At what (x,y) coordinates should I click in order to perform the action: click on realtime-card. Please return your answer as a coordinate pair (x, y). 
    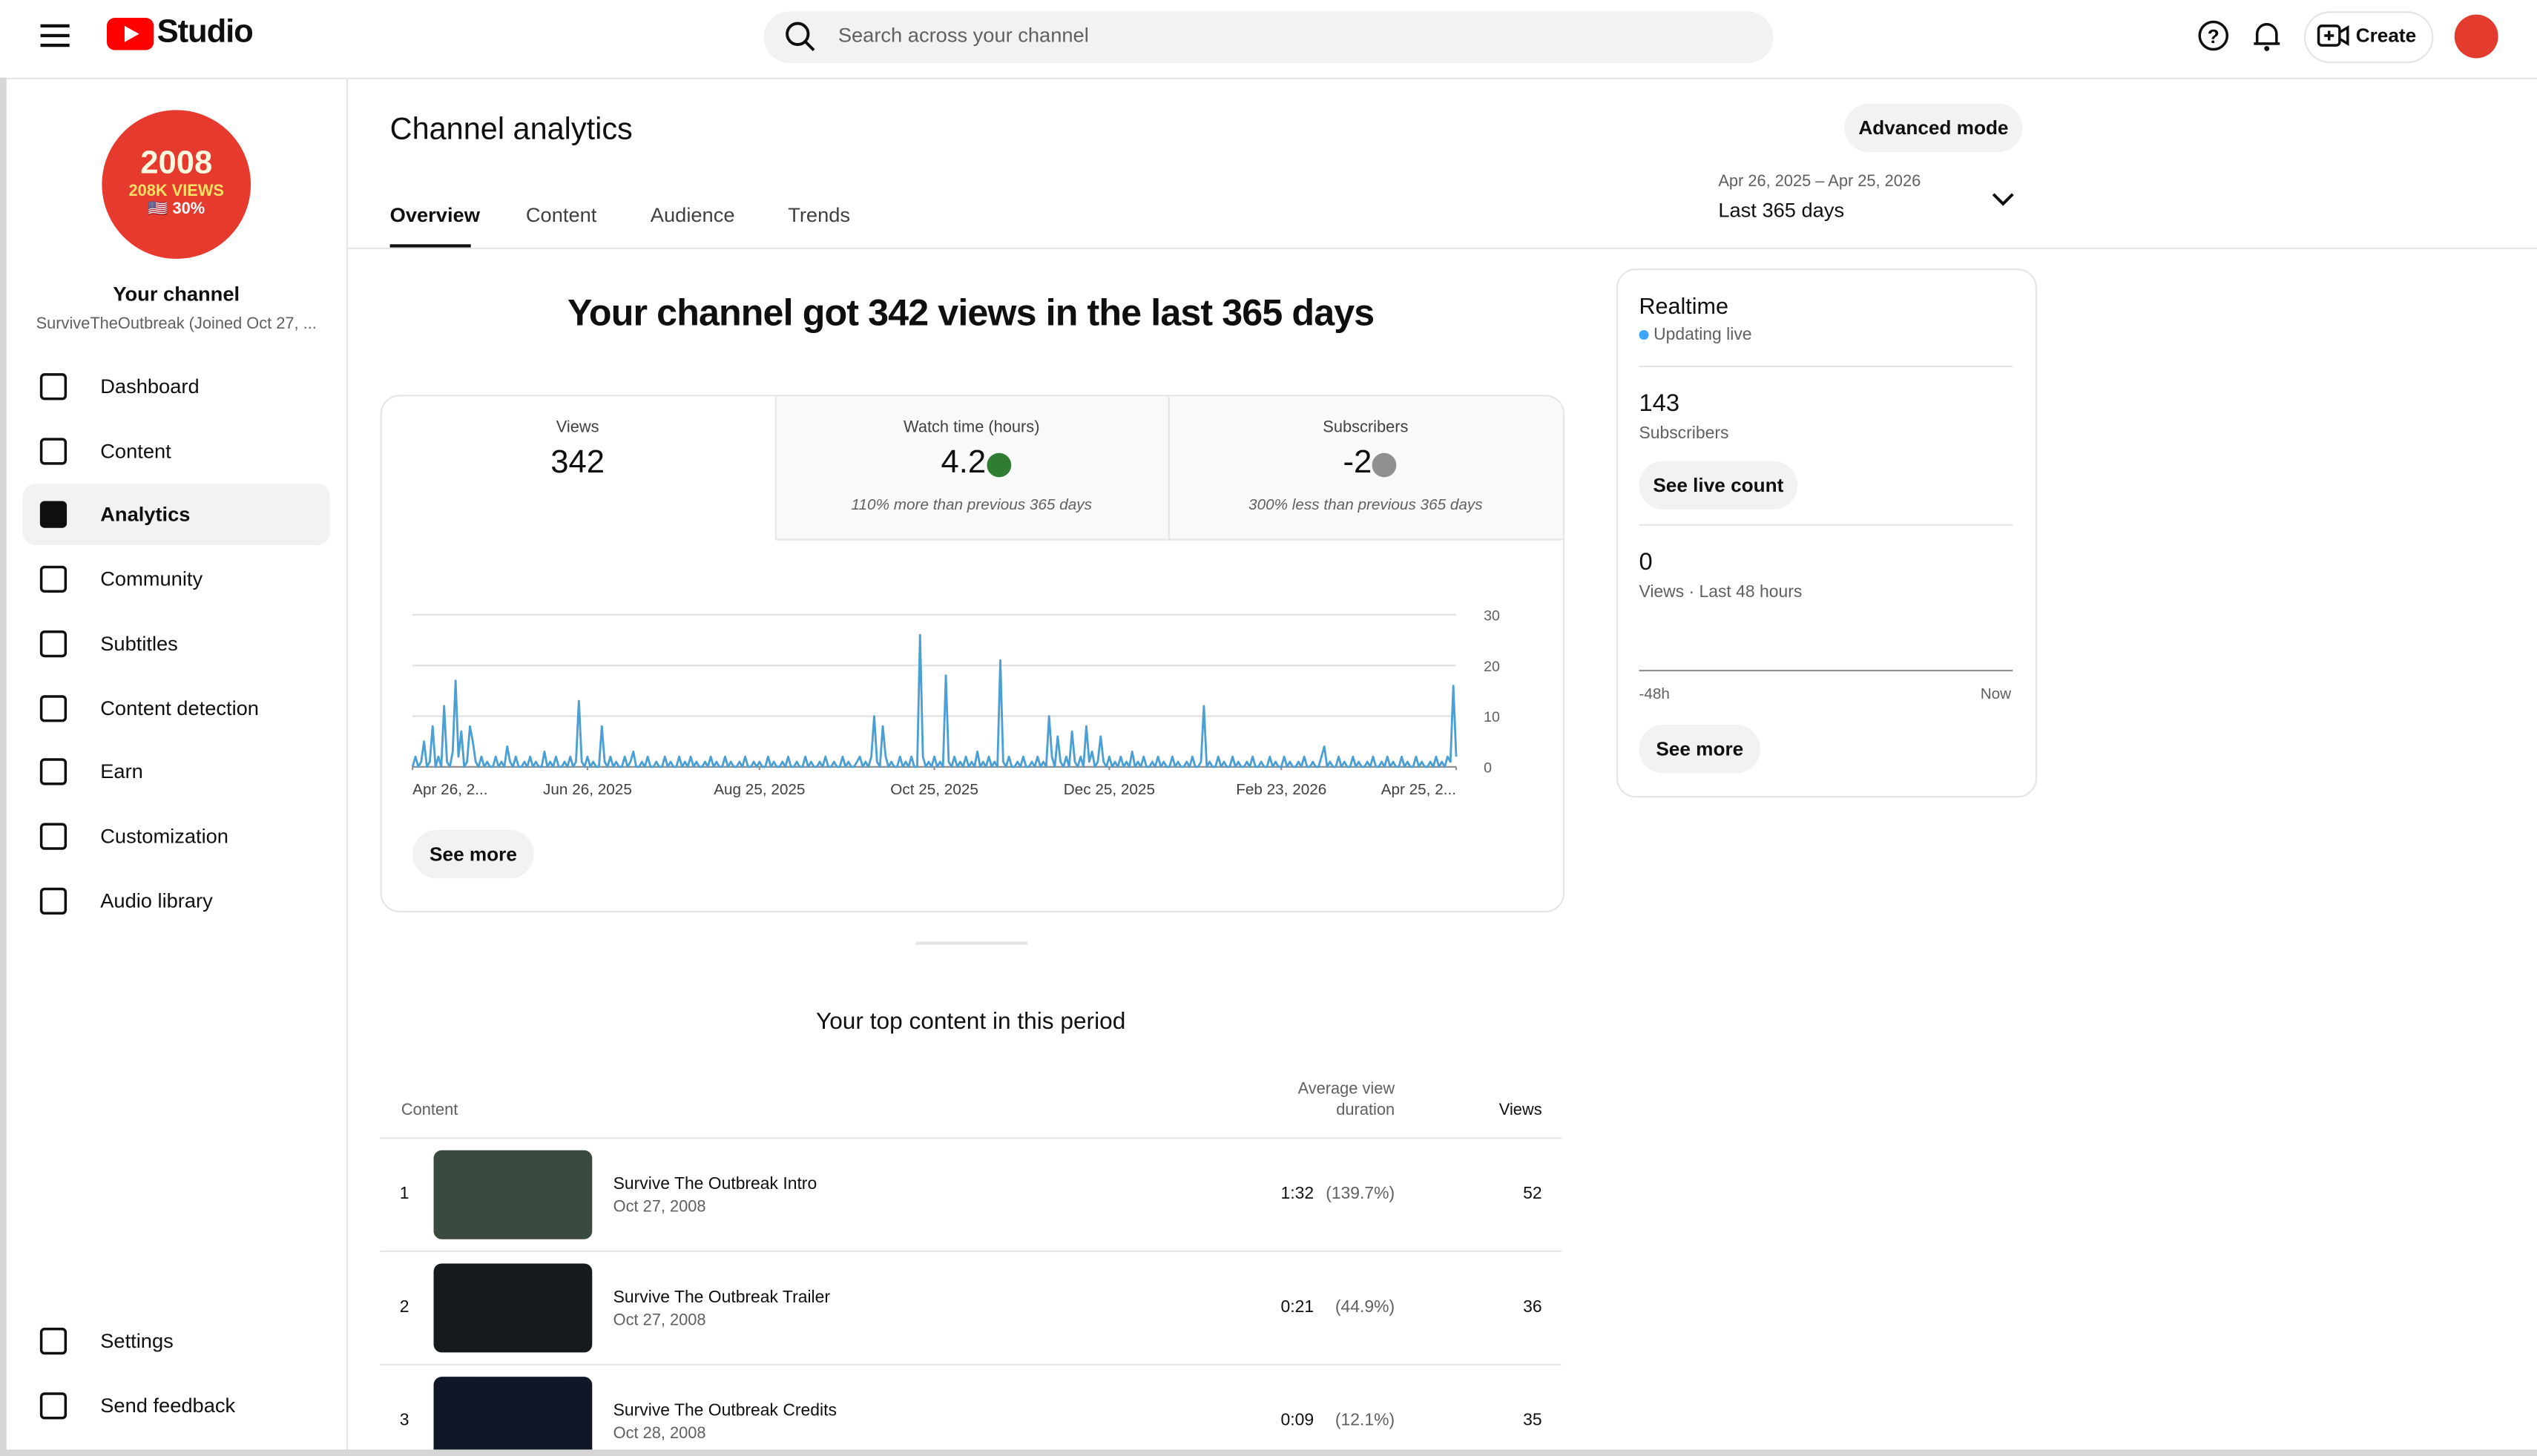
    Looking at the image, I should click on (1827, 533).